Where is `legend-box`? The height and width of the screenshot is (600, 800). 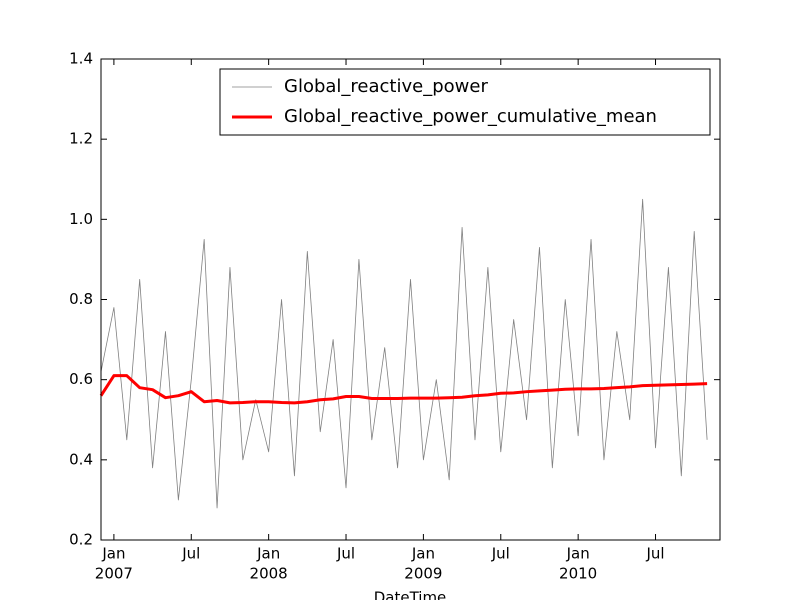
legend-box is located at coordinates (465, 102).